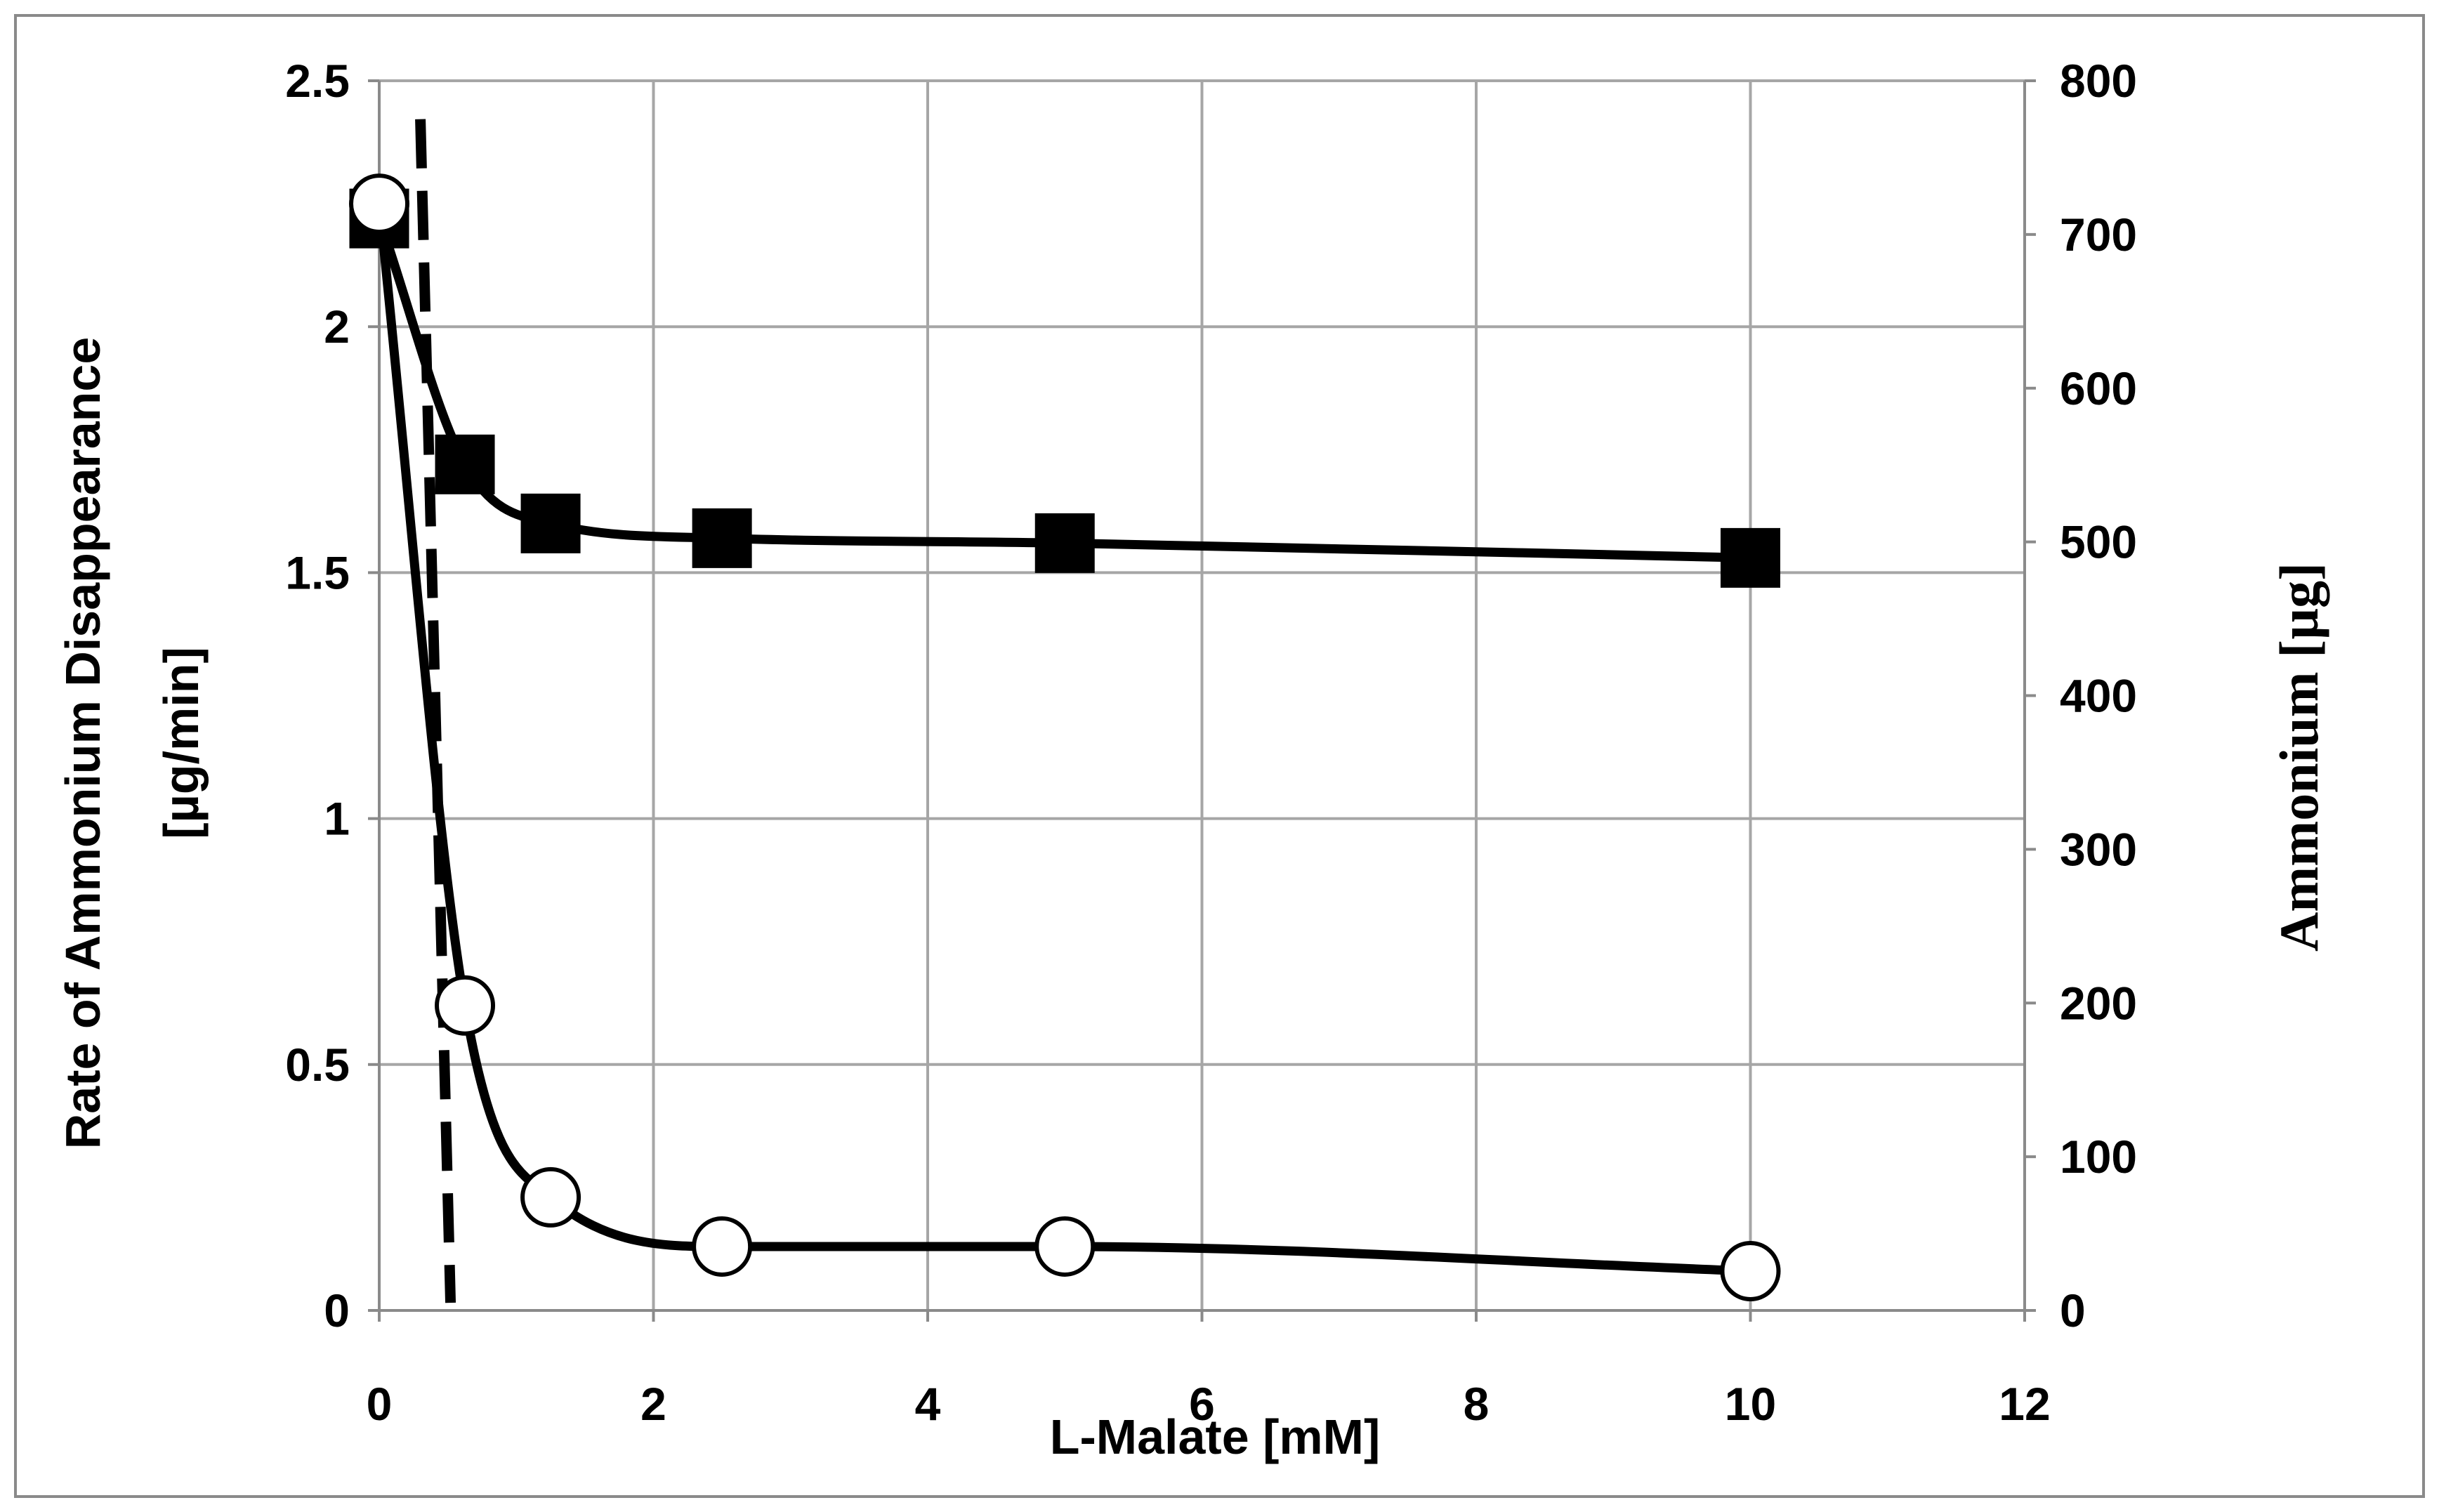 The height and width of the screenshot is (1512, 2439). I want to click on y-right-tick-label: 100, so click(2098, 1157).